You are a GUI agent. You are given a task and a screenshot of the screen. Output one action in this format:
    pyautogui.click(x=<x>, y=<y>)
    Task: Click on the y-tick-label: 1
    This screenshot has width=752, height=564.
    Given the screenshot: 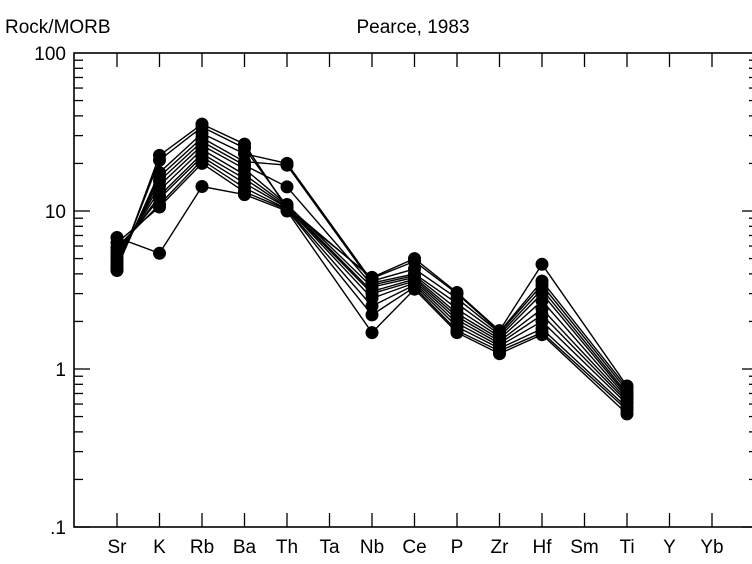 What is the action you would take?
    pyautogui.click(x=60, y=370)
    